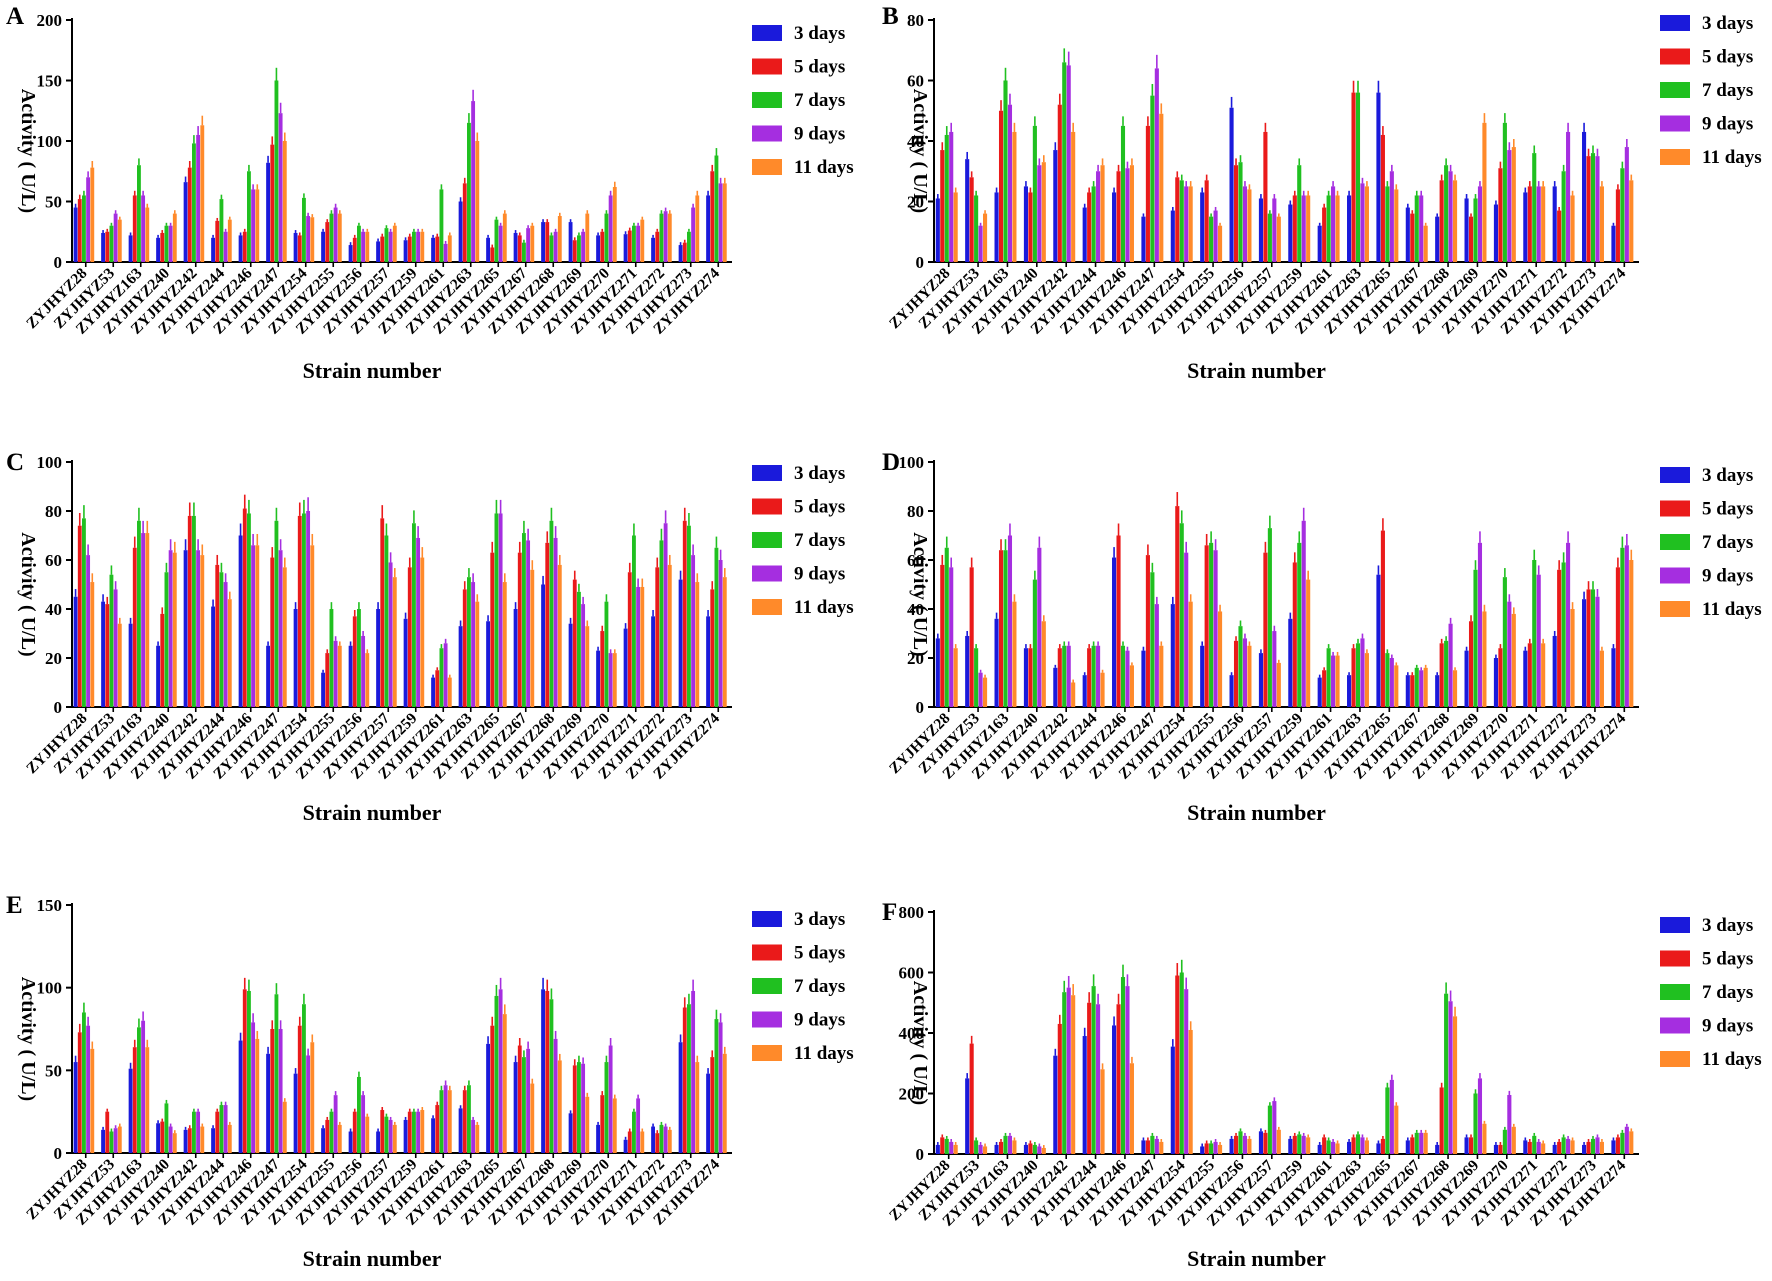  I want to click on x-axis-label: Strain number, so click(1256, 370).